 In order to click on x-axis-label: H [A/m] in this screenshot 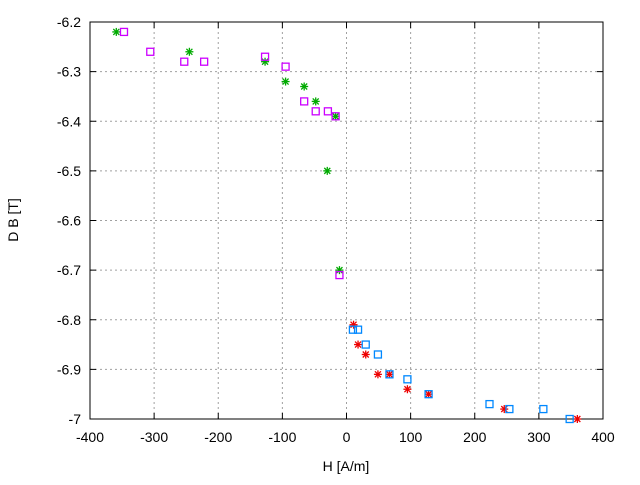, I will do `click(346, 466)`.